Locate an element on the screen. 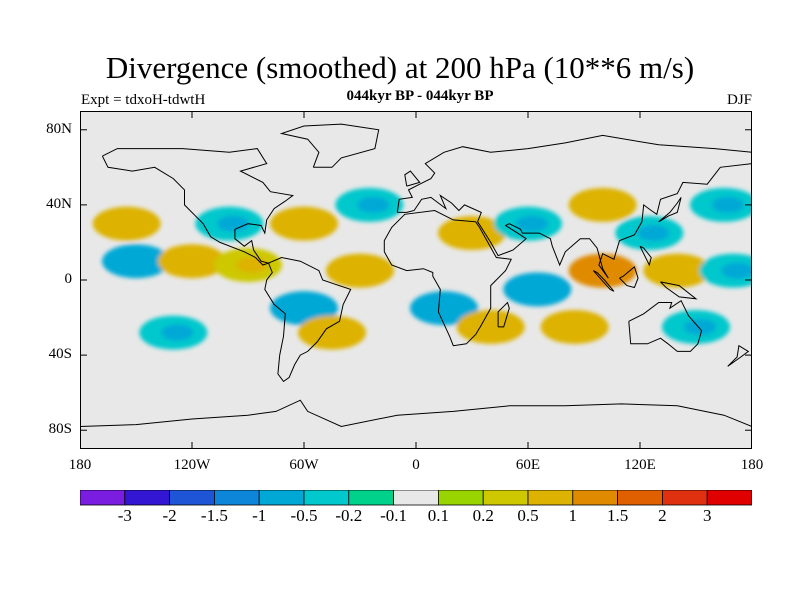 The image size is (800, 600). lon-label: 0 is located at coordinates (416, 465).